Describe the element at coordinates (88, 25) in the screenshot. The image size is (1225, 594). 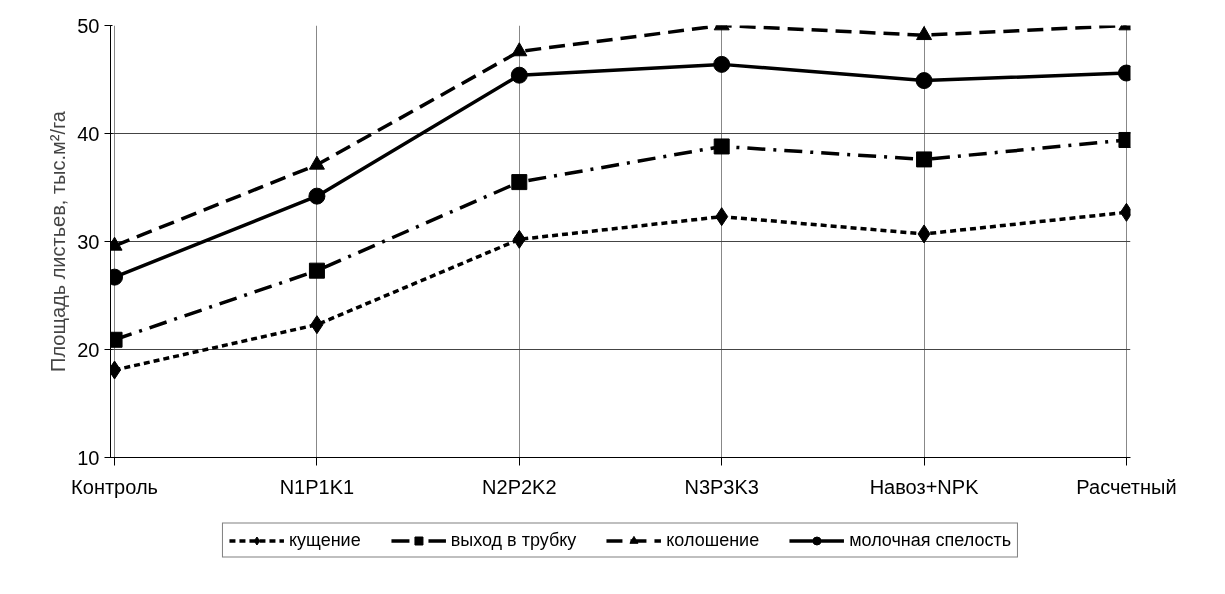
I see `y-tick-label: 50` at that location.